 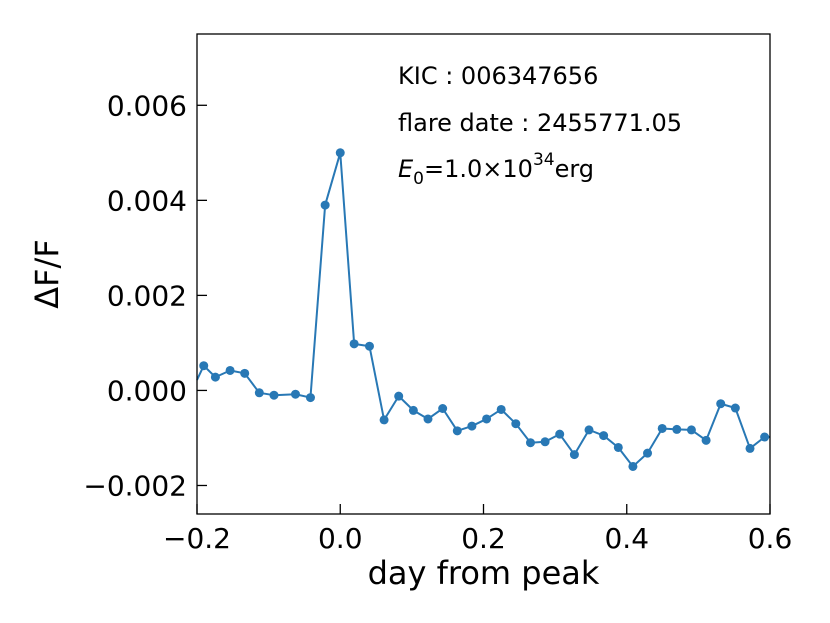 I want to click on energy-subscript: 0, so click(x=418, y=179).